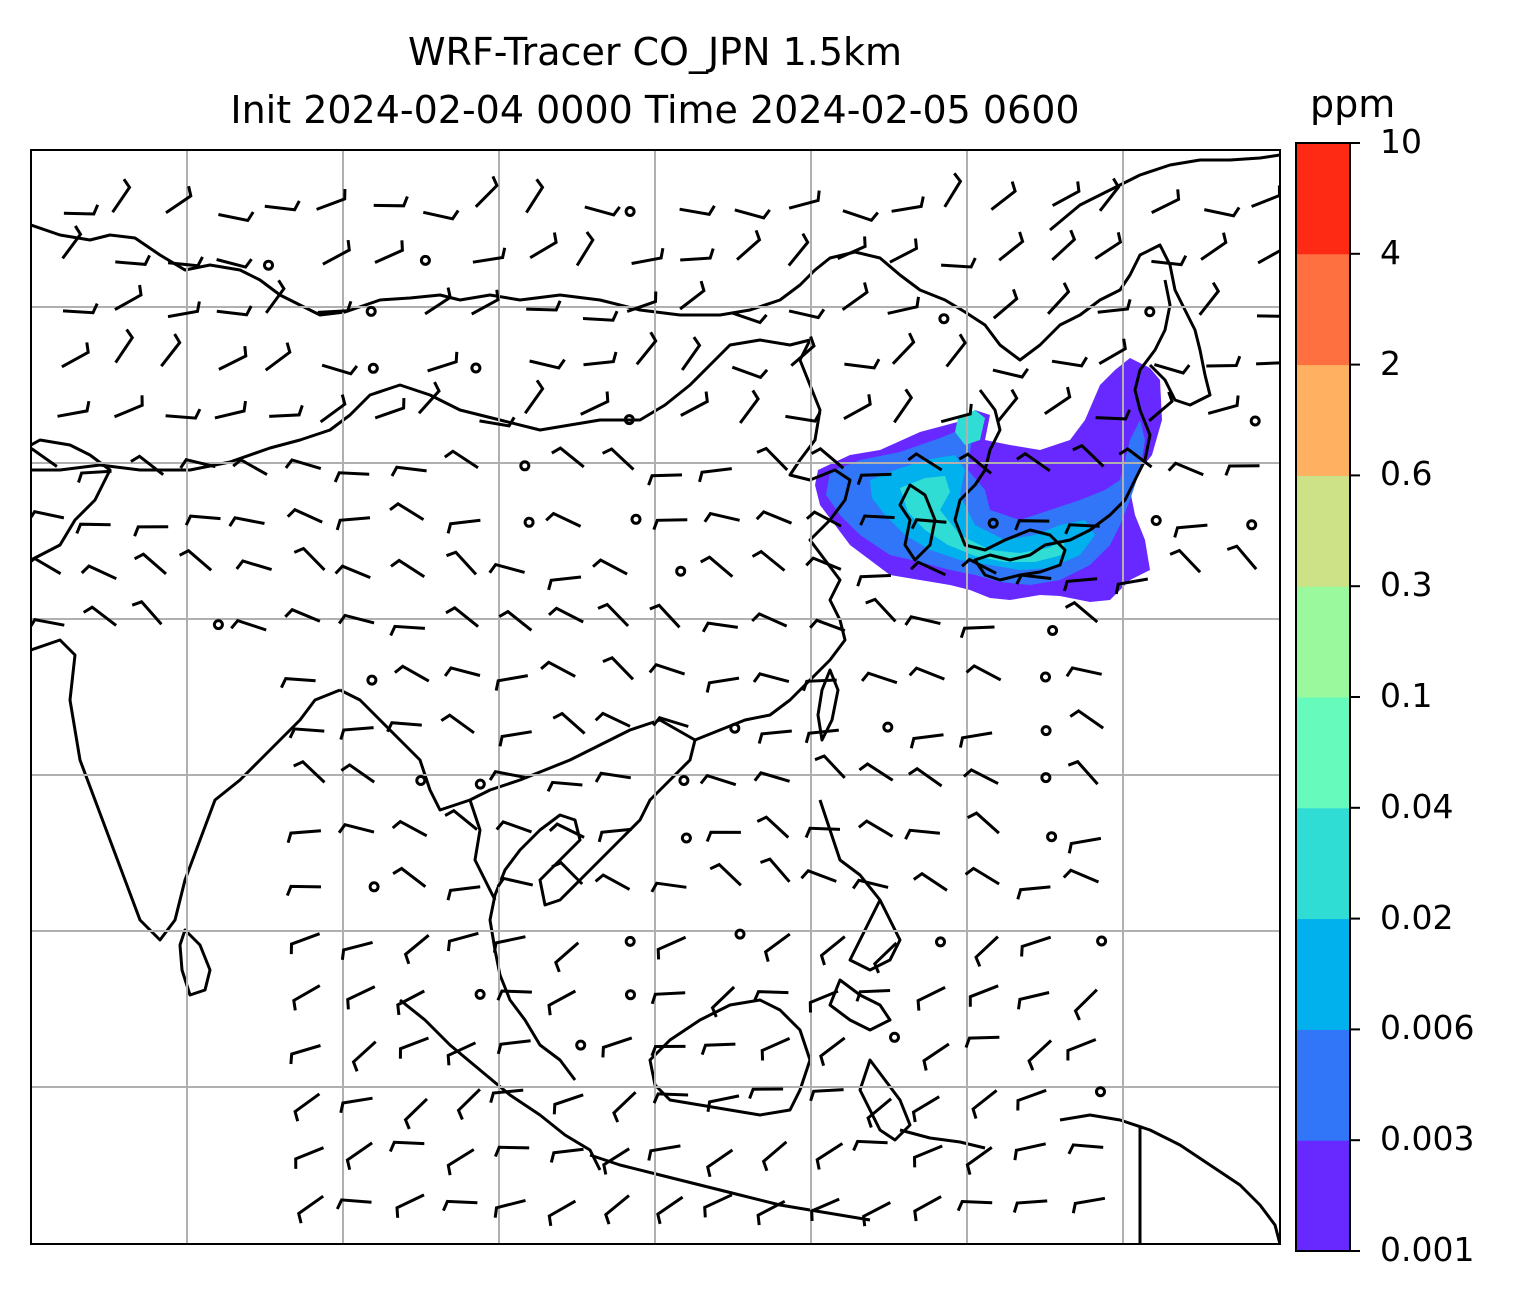 This screenshot has height=1306, width=1528. Describe the element at coordinates (1417, 806) in the screenshot. I see `colorbar-tick-label: 0.04` at that location.